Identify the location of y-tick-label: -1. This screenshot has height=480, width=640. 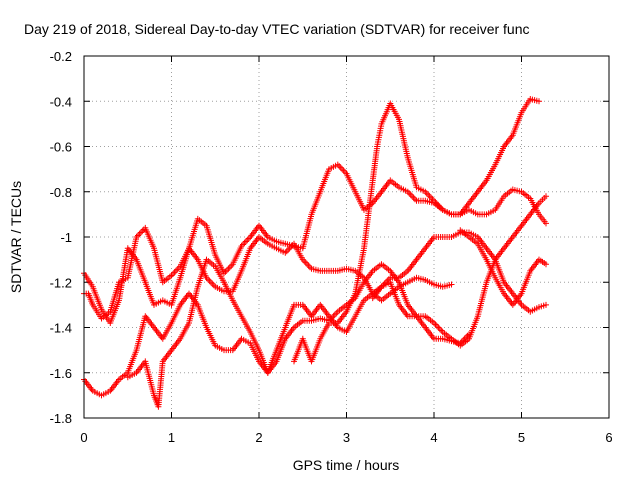
(66, 237).